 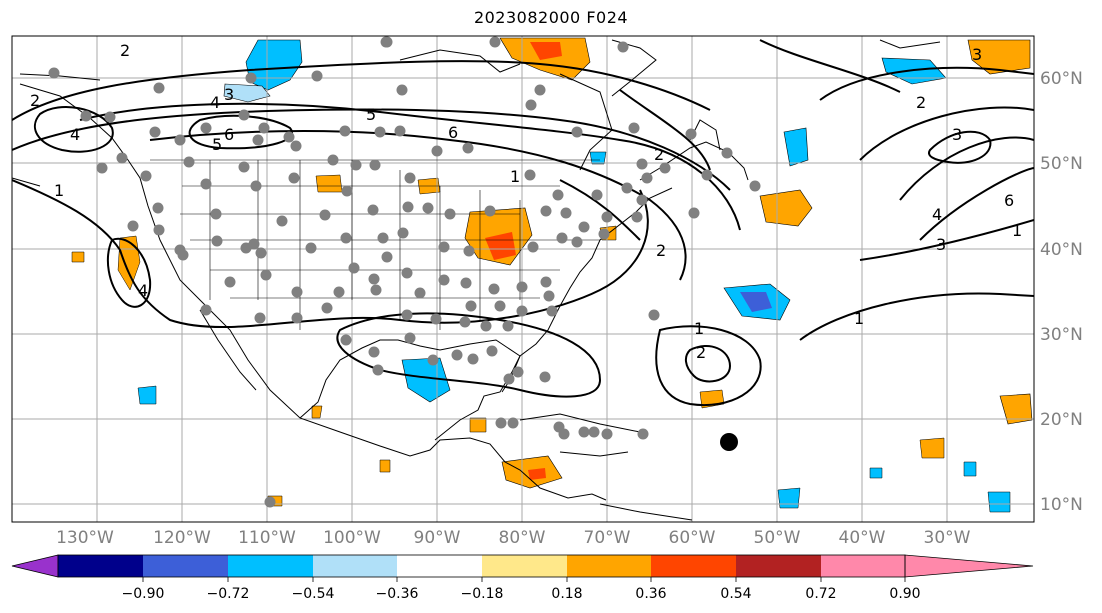 I want to click on lon-label: 50°W, so click(x=777, y=538).